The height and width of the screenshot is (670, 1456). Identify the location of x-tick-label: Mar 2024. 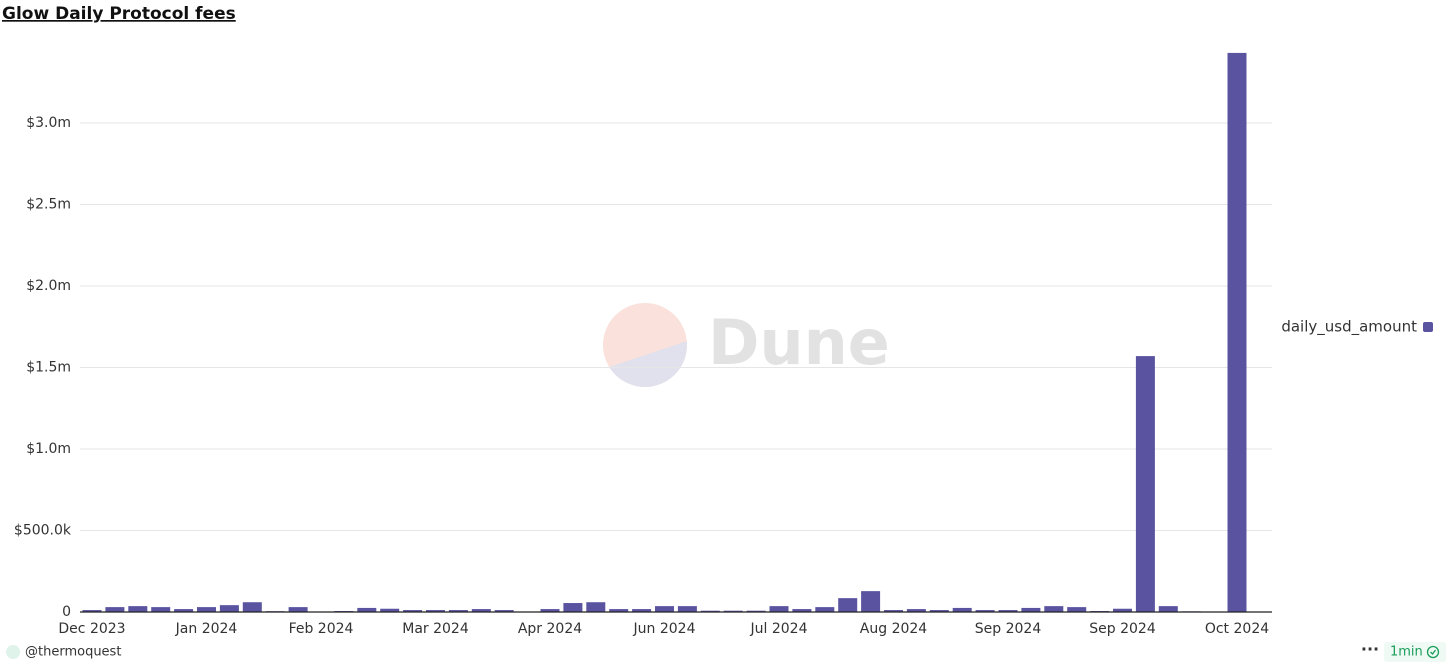
(435, 629).